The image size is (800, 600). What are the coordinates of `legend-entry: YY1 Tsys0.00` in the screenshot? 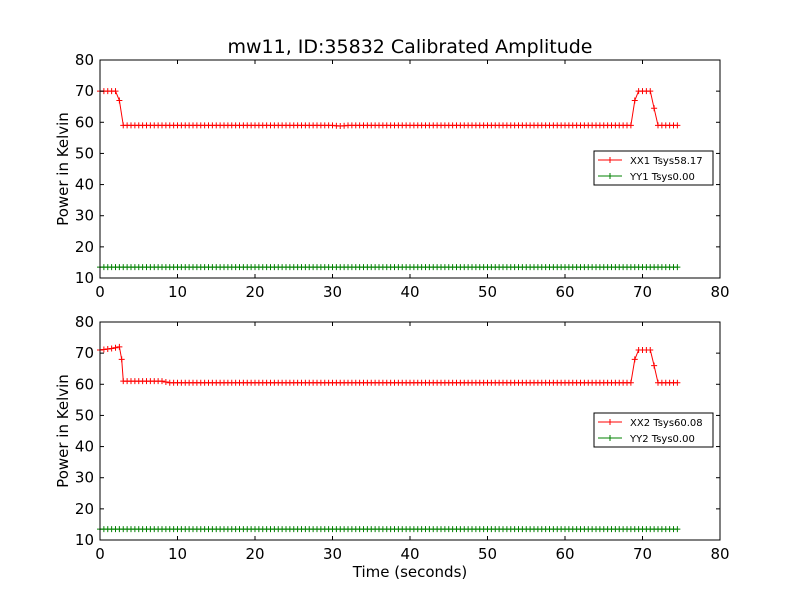 It's located at (646, 177).